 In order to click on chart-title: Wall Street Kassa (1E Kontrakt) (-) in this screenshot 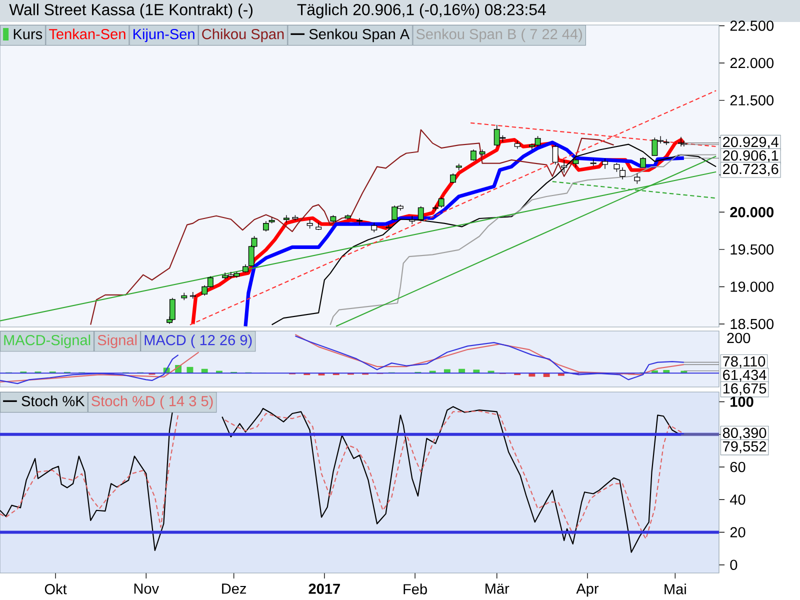, I will do `click(130, 11)`.